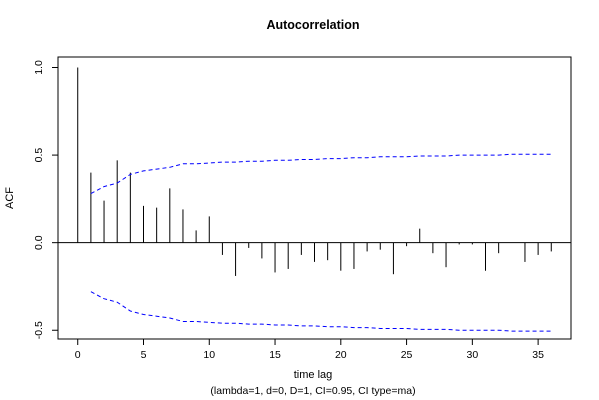 This screenshot has height=400, width=599. Describe the element at coordinates (407, 355) in the screenshot. I see `x-tick-label: 25` at that location.